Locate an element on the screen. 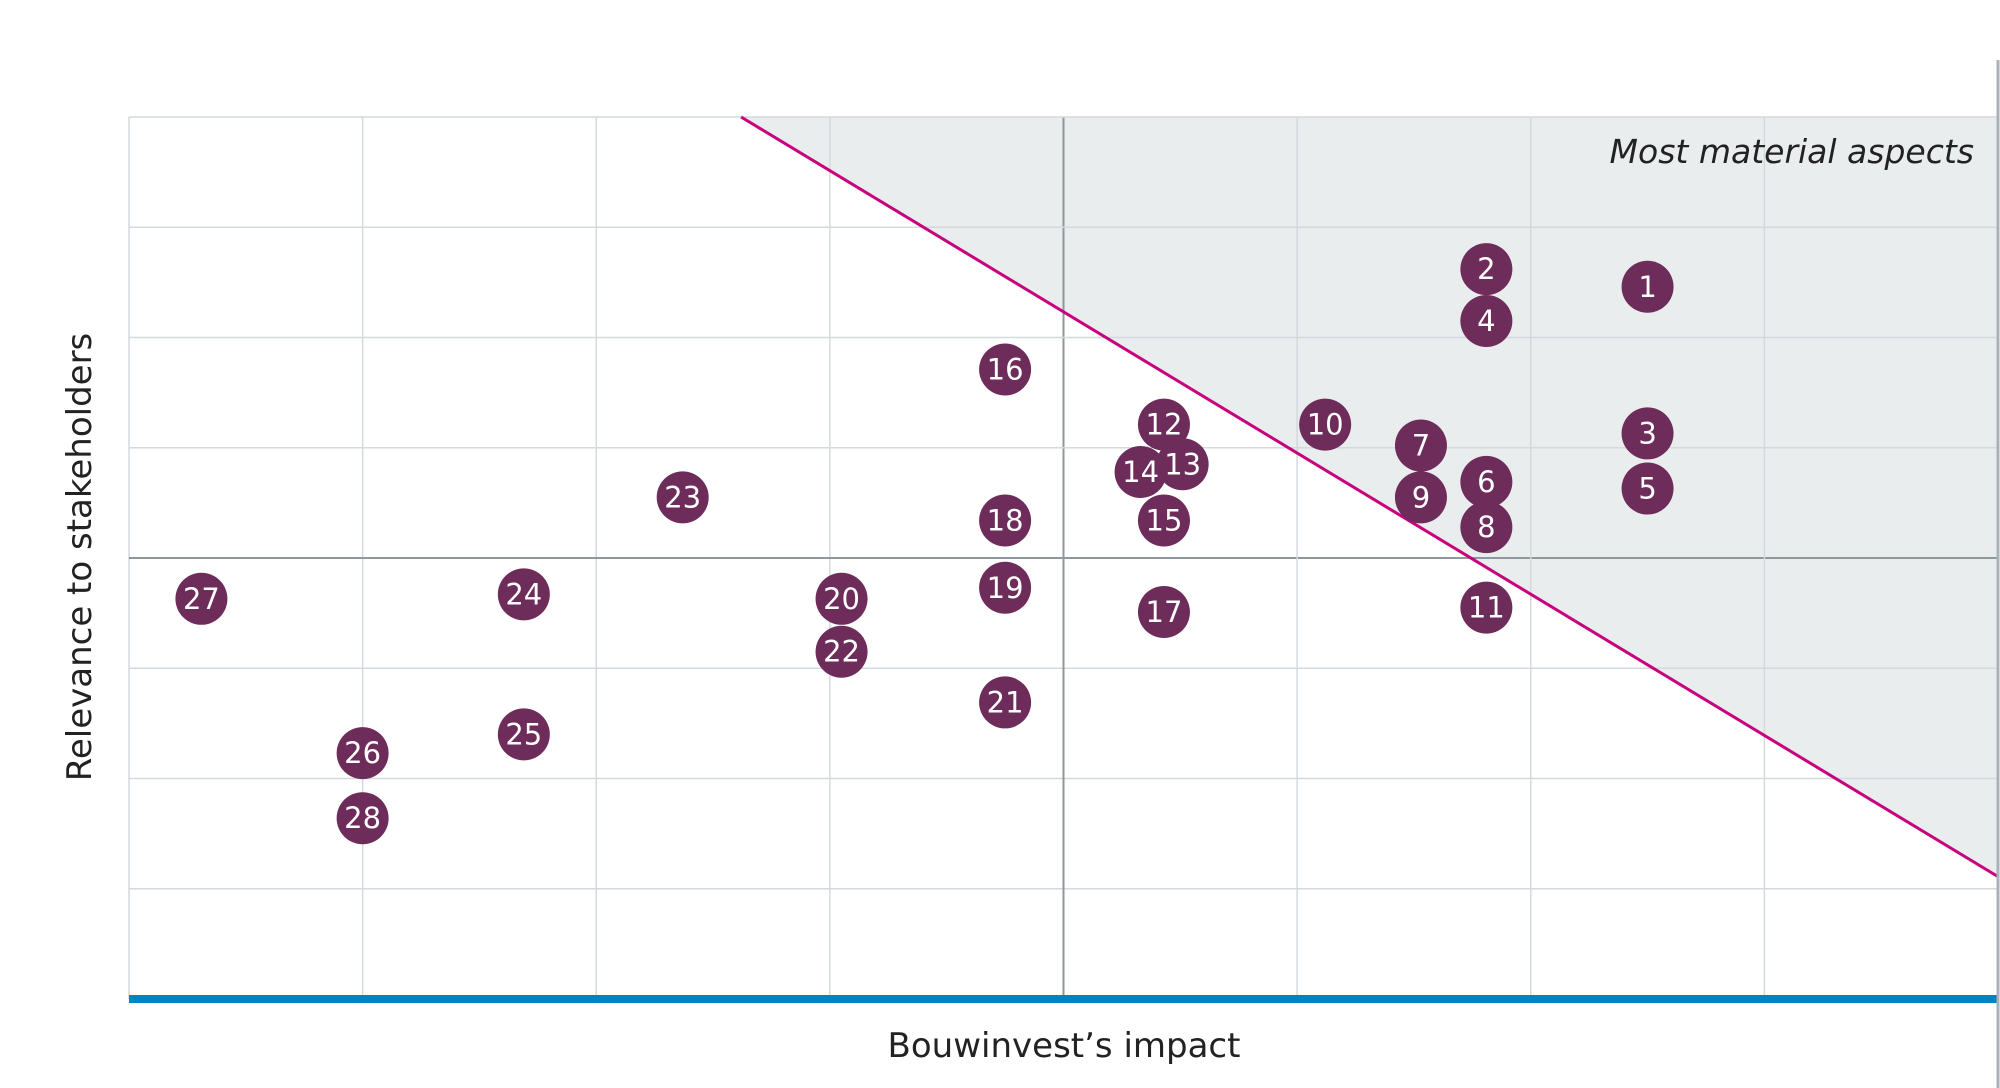 This screenshot has width=2000, height=1088. data-point-label: 17 is located at coordinates (1164, 612).